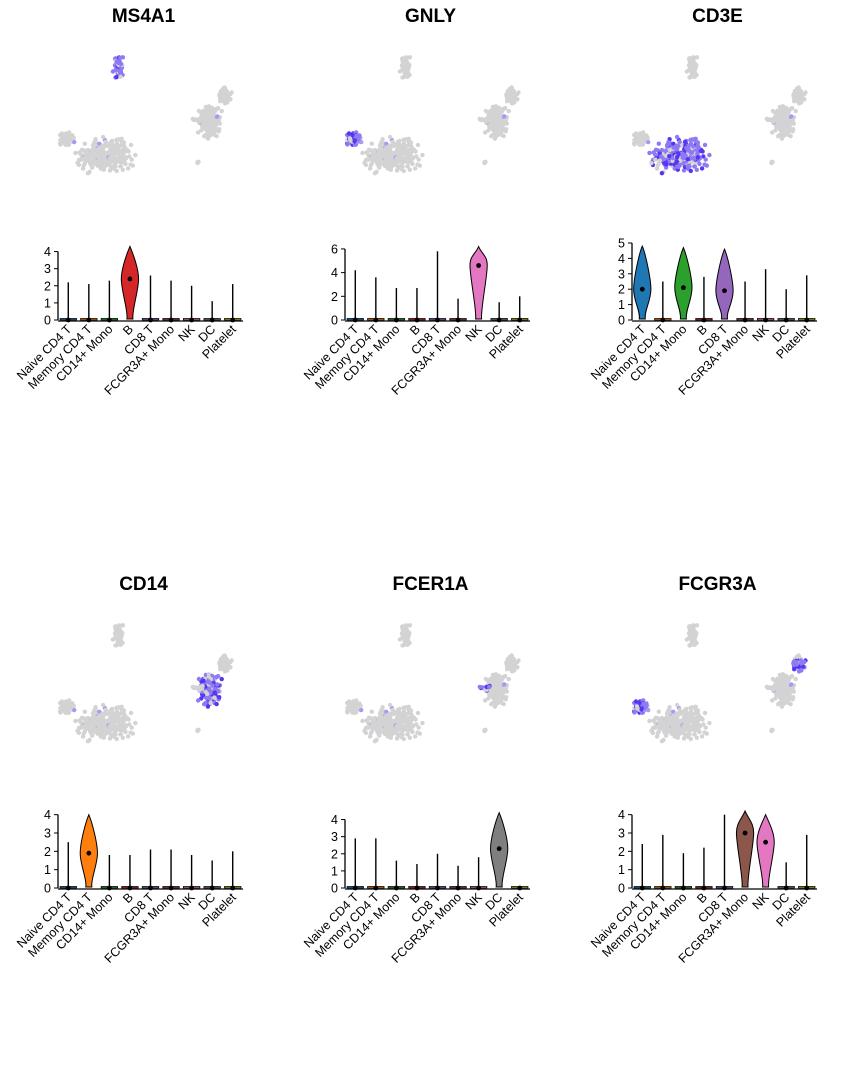 This screenshot has width=861, height=1069. I want to click on y-tick-label: 3, so click(47, 269).